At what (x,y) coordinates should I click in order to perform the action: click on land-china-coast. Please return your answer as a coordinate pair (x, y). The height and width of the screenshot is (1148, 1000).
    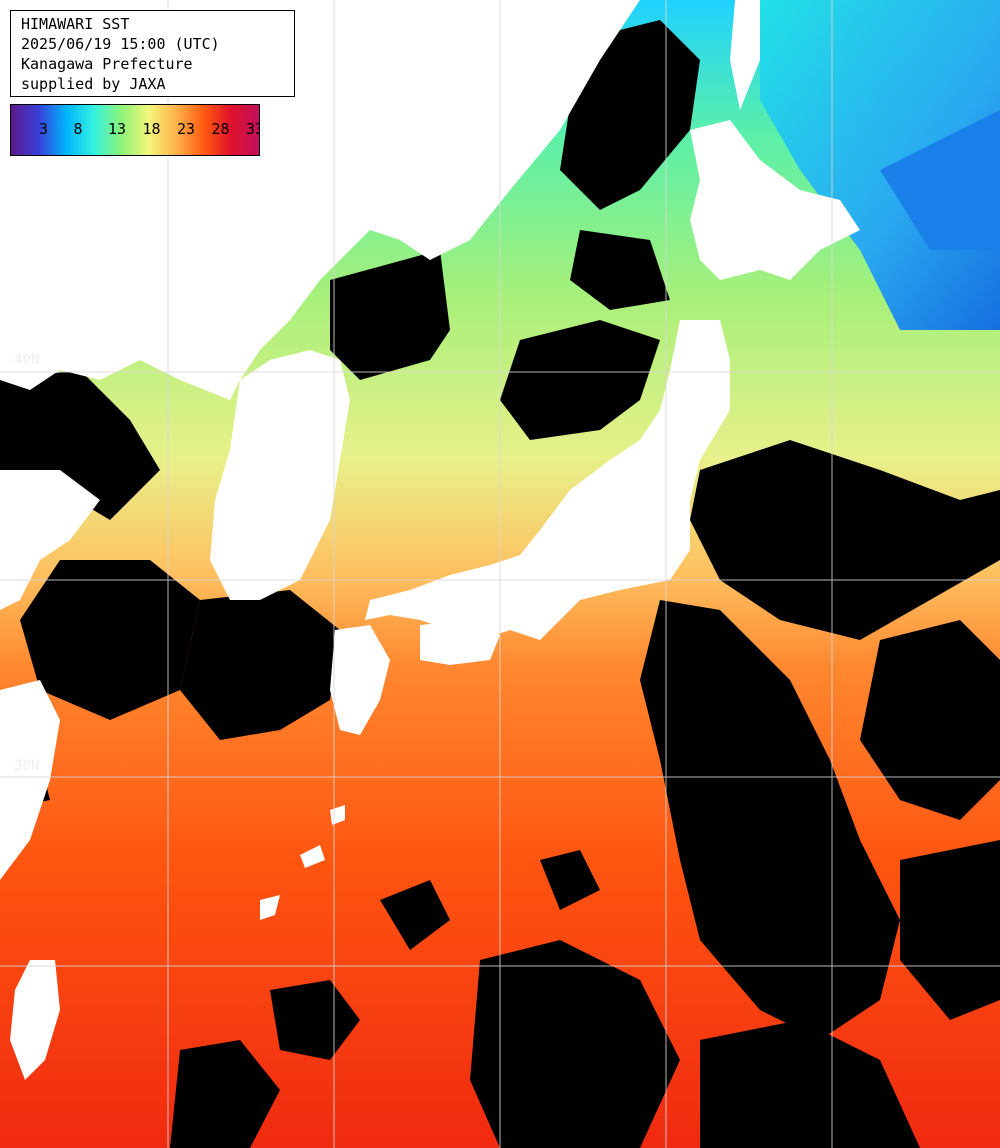
    Looking at the image, I should click on (50, 540).